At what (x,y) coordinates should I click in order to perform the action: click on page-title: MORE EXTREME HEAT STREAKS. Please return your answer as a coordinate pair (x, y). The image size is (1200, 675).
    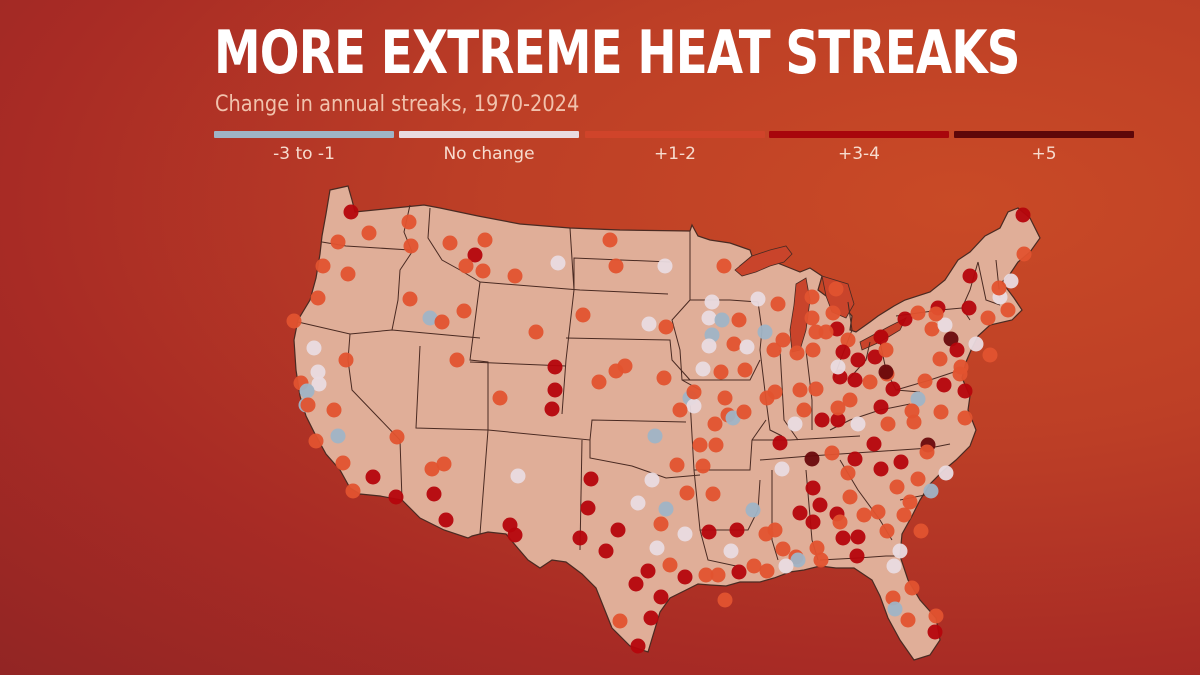
    Looking at the image, I should click on (617, 53).